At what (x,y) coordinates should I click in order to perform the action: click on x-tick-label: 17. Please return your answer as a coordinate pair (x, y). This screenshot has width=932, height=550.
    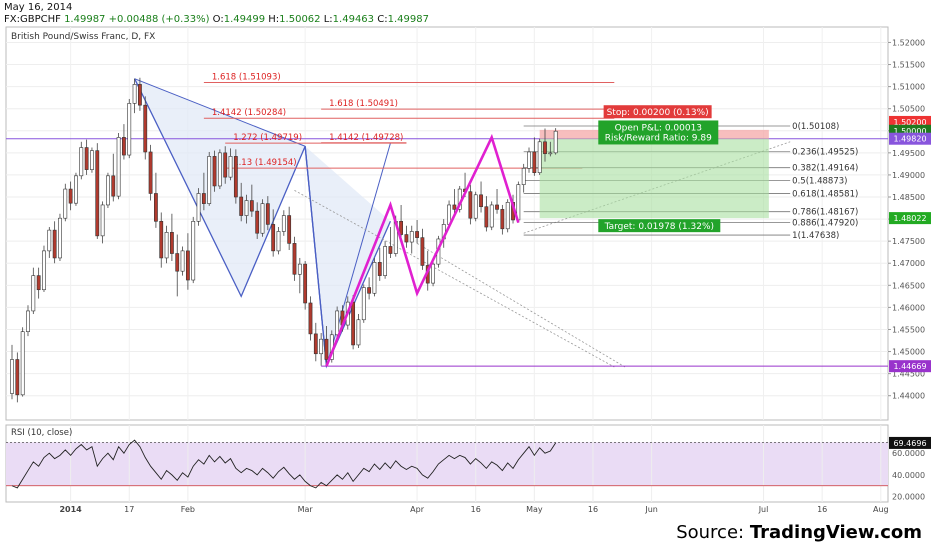
    Looking at the image, I should click on (129, 509).